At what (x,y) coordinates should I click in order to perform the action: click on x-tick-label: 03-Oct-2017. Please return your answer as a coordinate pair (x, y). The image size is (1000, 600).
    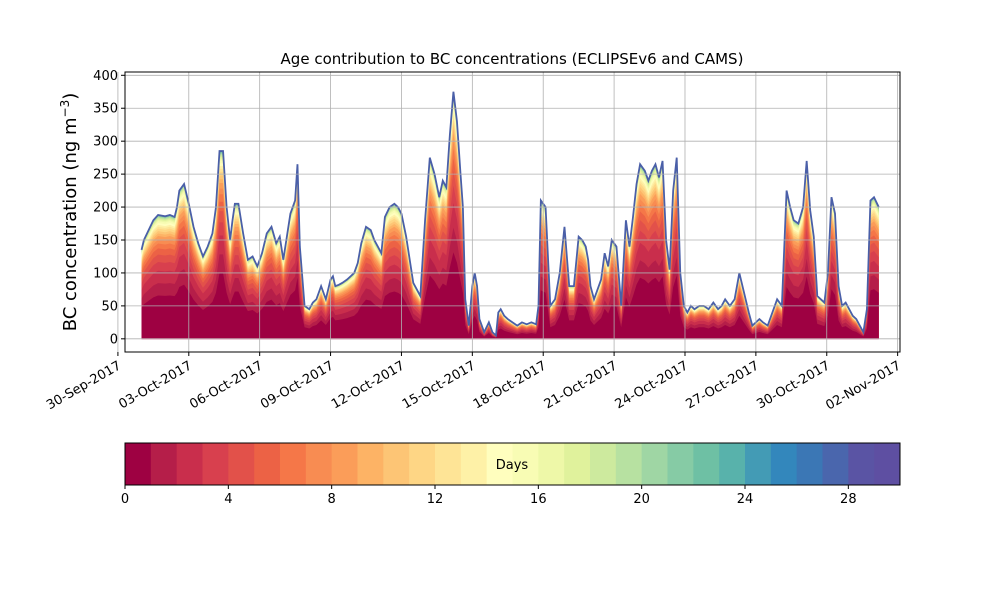
    Looking at the image, I should click on (155, 385).